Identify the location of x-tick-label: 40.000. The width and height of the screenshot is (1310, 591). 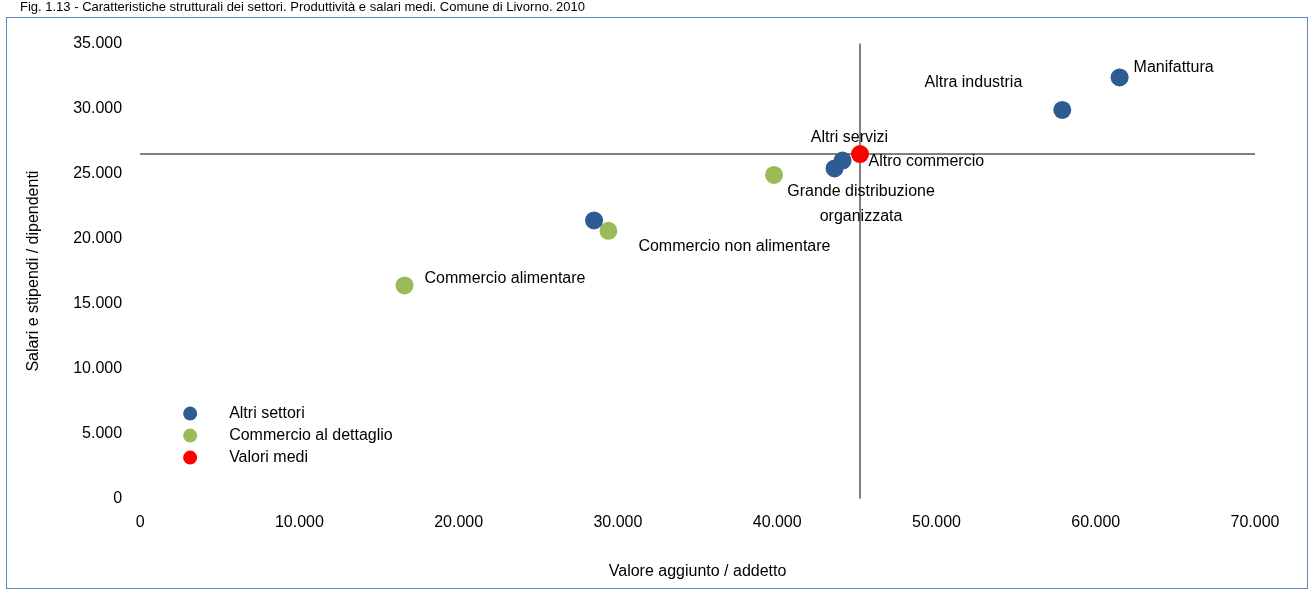
(777, 521).